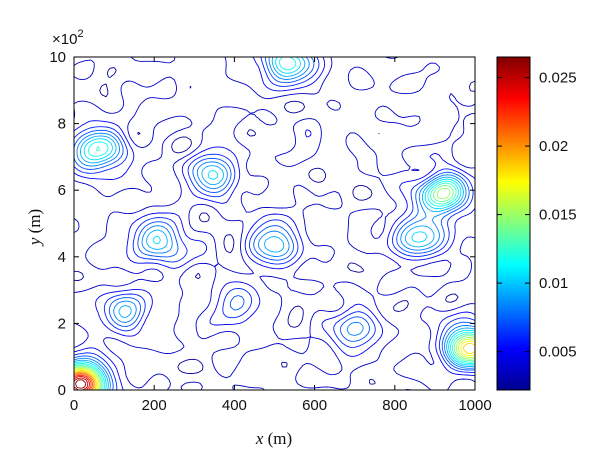 The height and width of the screenshot is (466, 600). I want to click on x-axis-unit: (m), so click(277, 438).